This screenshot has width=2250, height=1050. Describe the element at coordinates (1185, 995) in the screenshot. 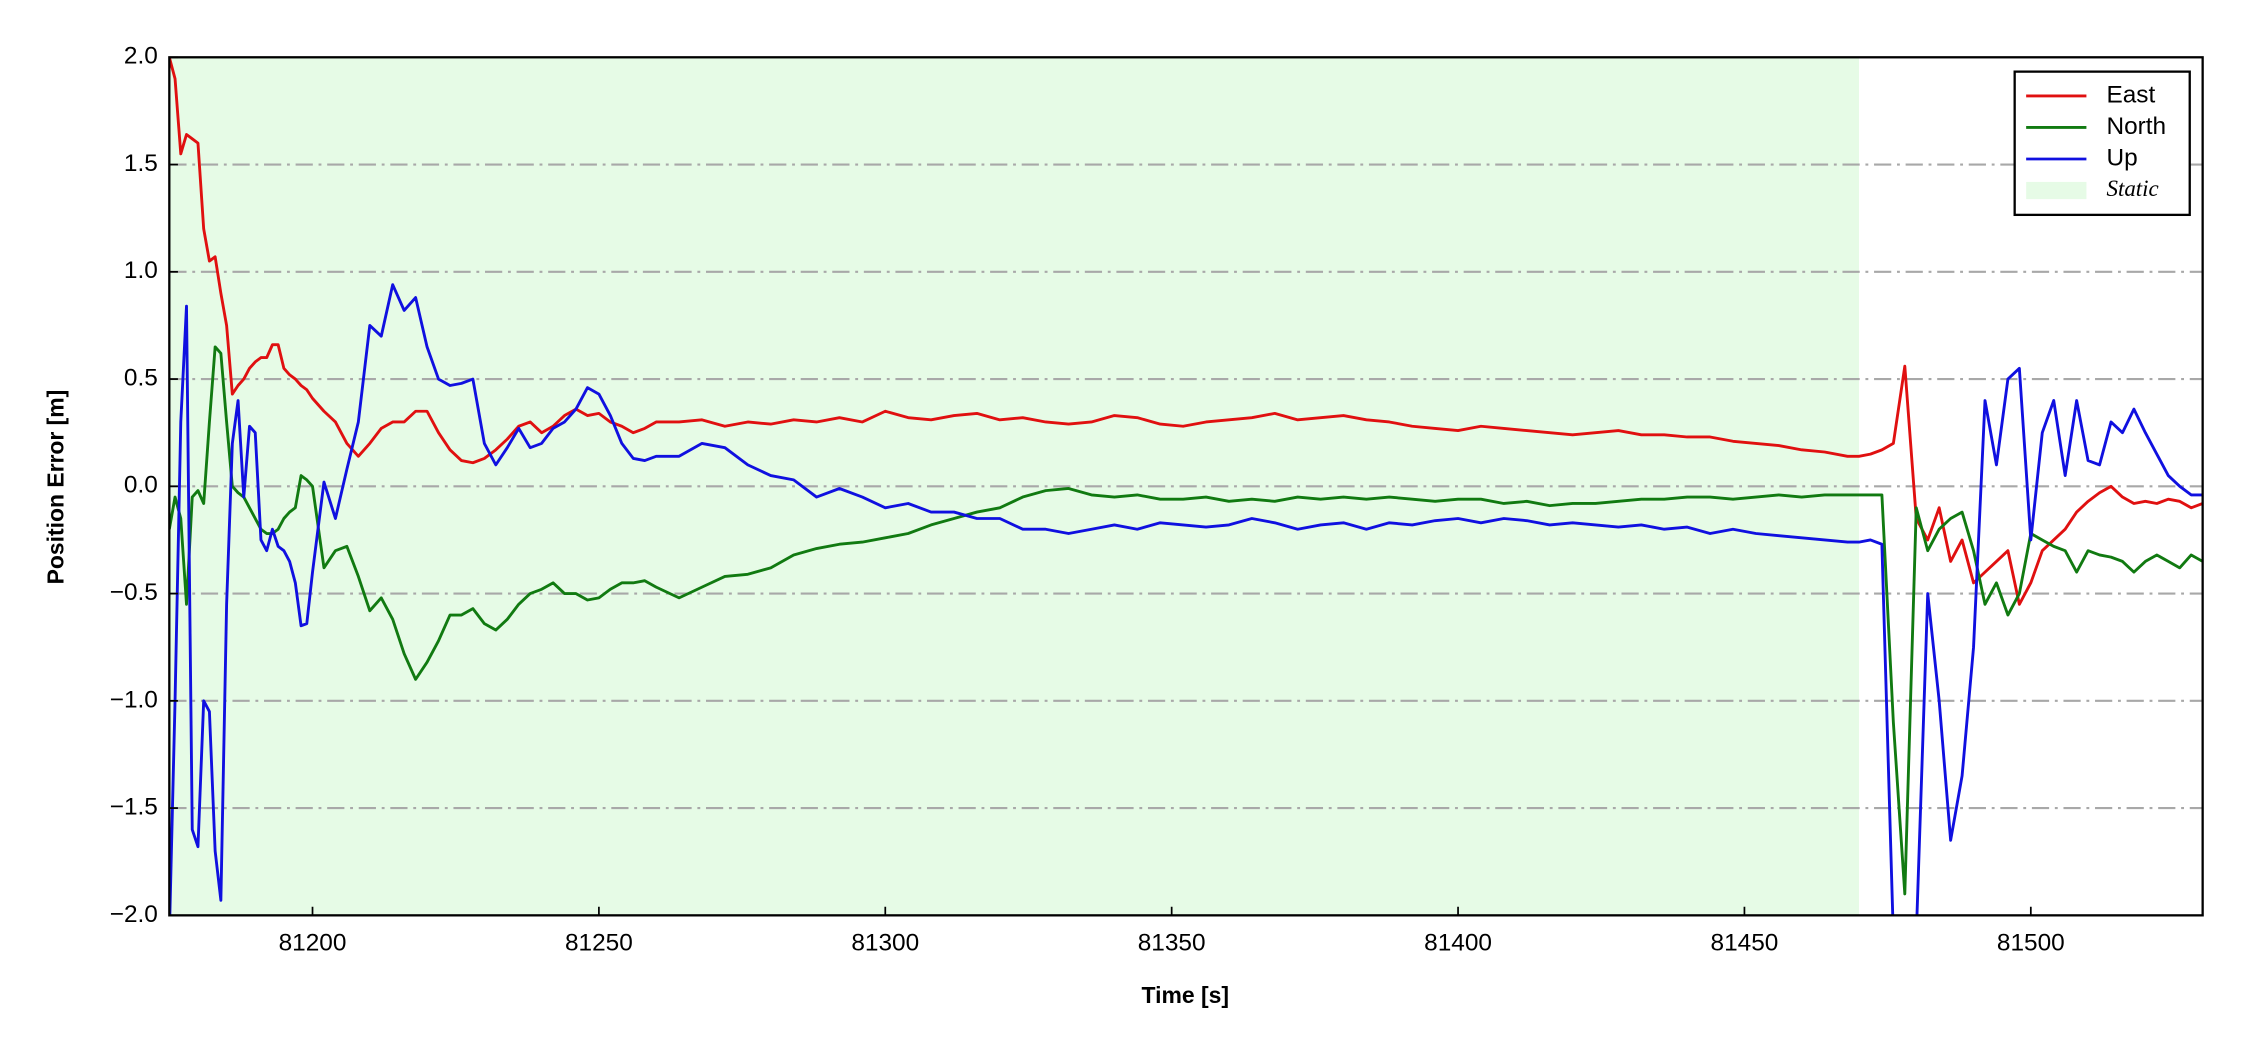

I see `x-axis-label: Time [s]` at that location.